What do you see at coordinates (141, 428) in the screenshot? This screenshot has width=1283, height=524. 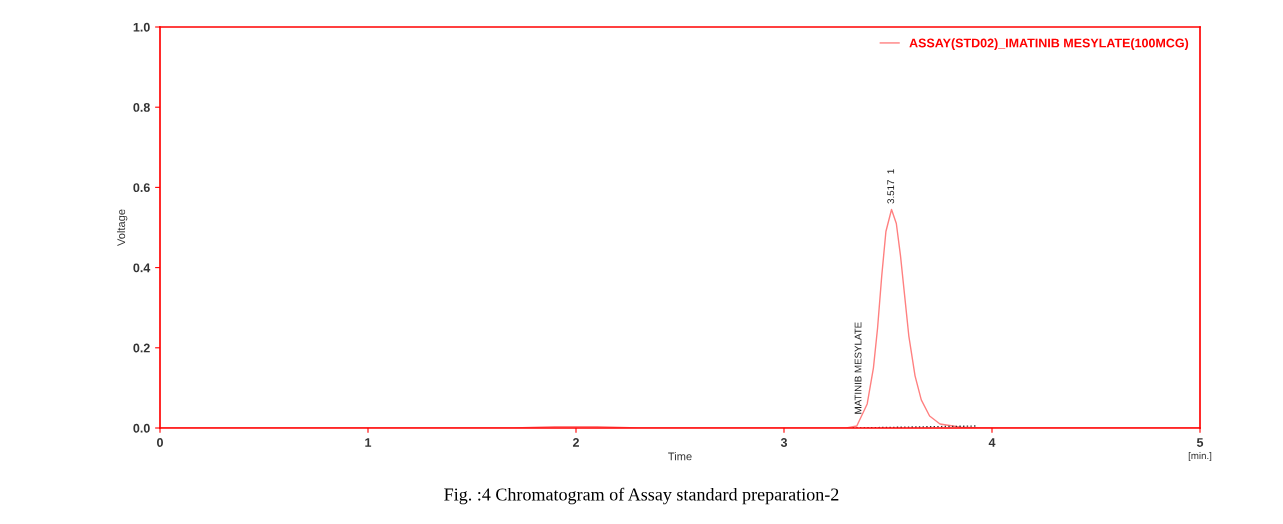 I see `y-tick-label: 0.0` at bounding box center [141, 428].